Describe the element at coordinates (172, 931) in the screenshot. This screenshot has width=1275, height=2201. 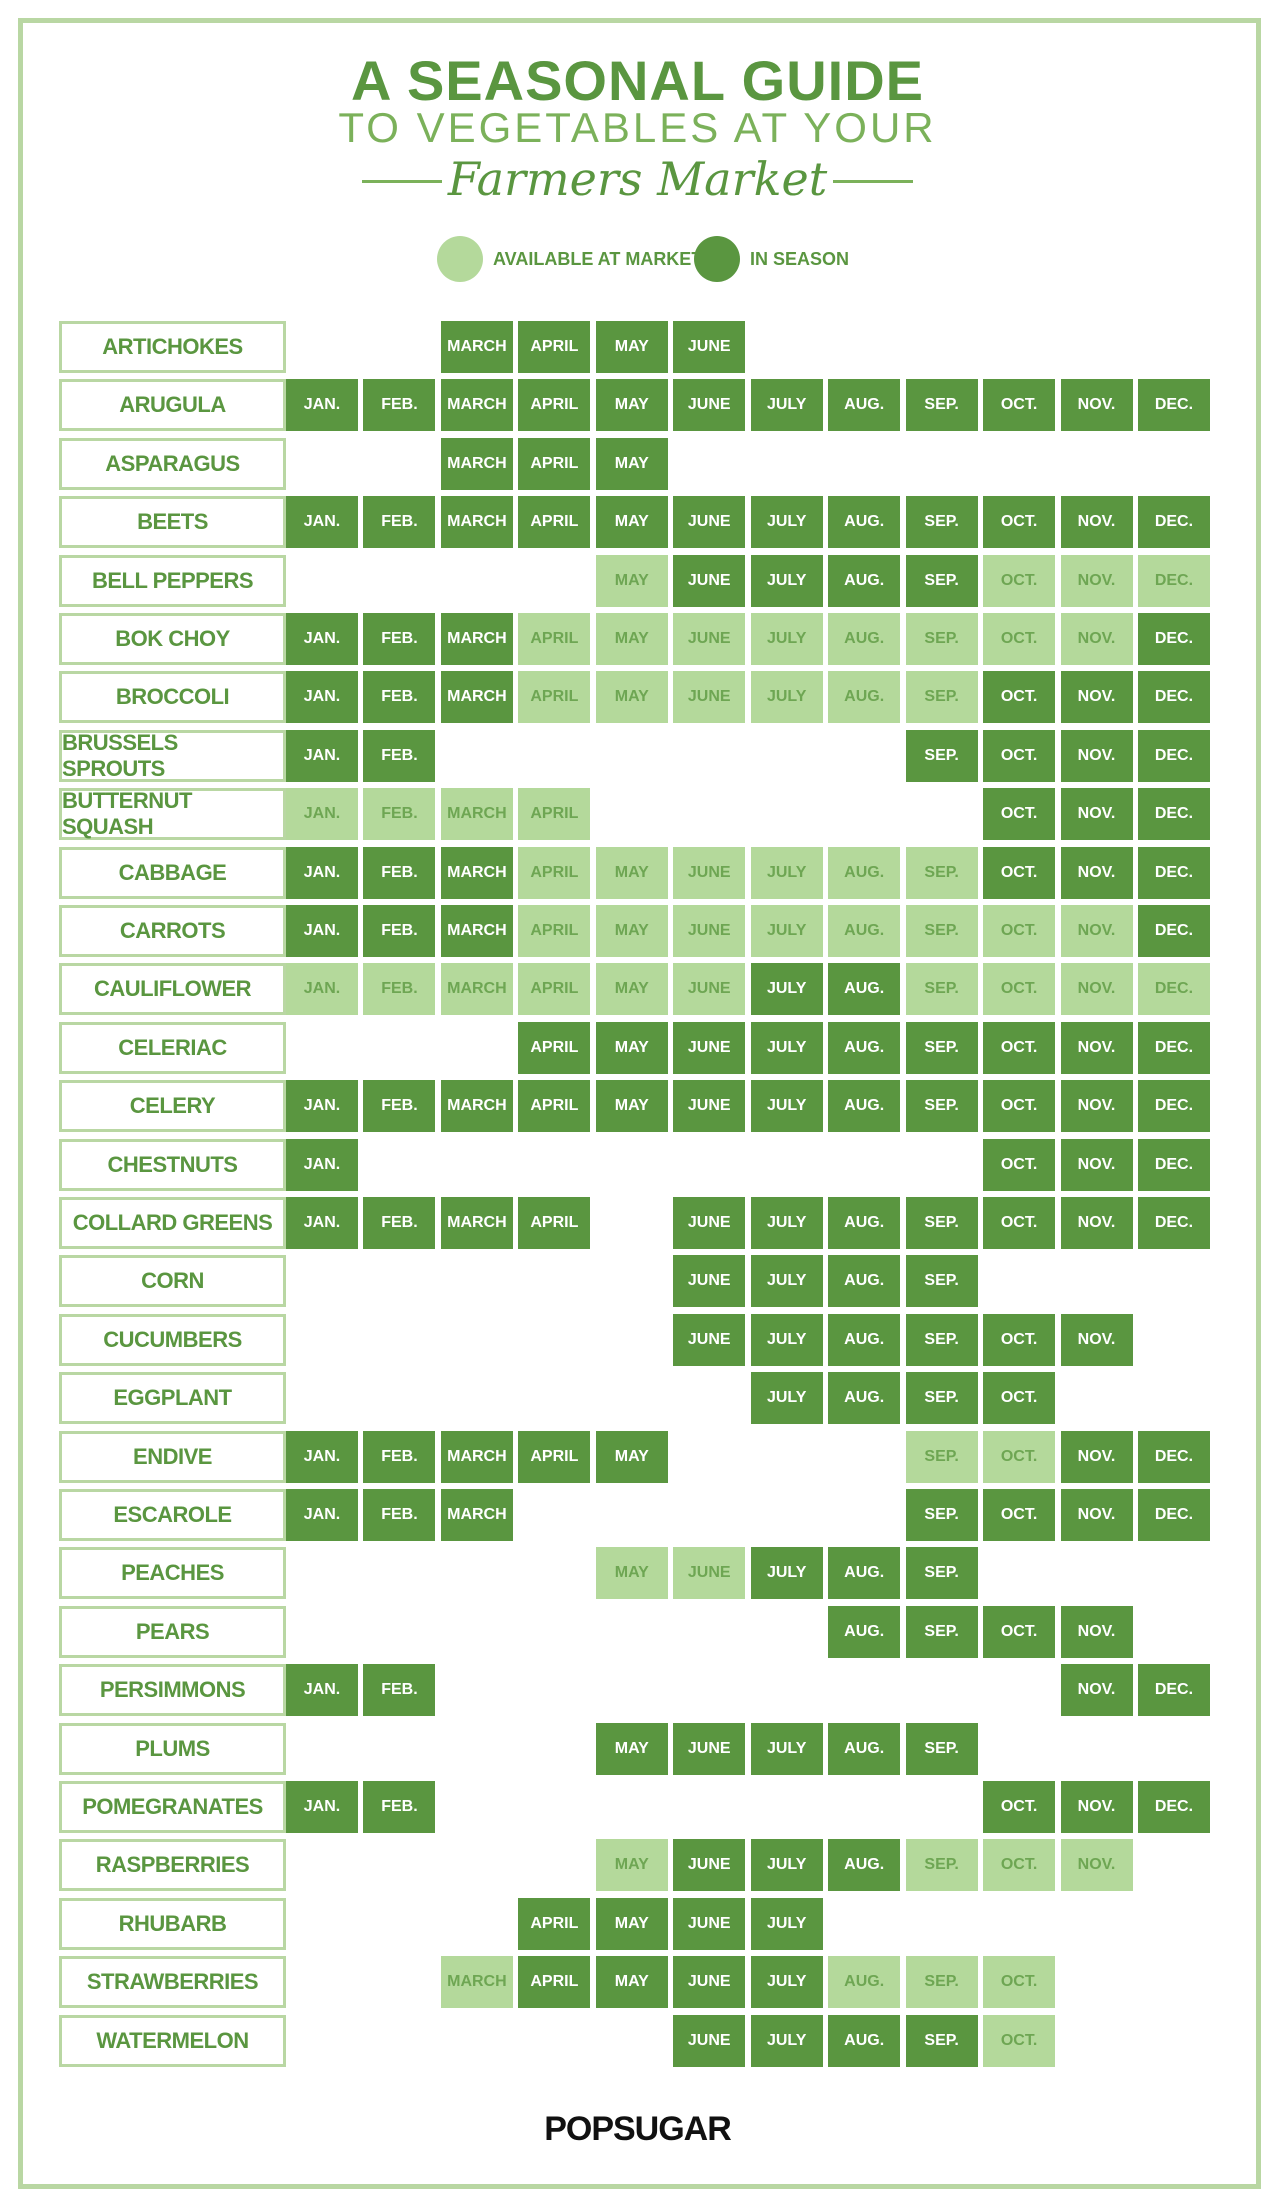
I see `row-name: CARROTS` at that location.